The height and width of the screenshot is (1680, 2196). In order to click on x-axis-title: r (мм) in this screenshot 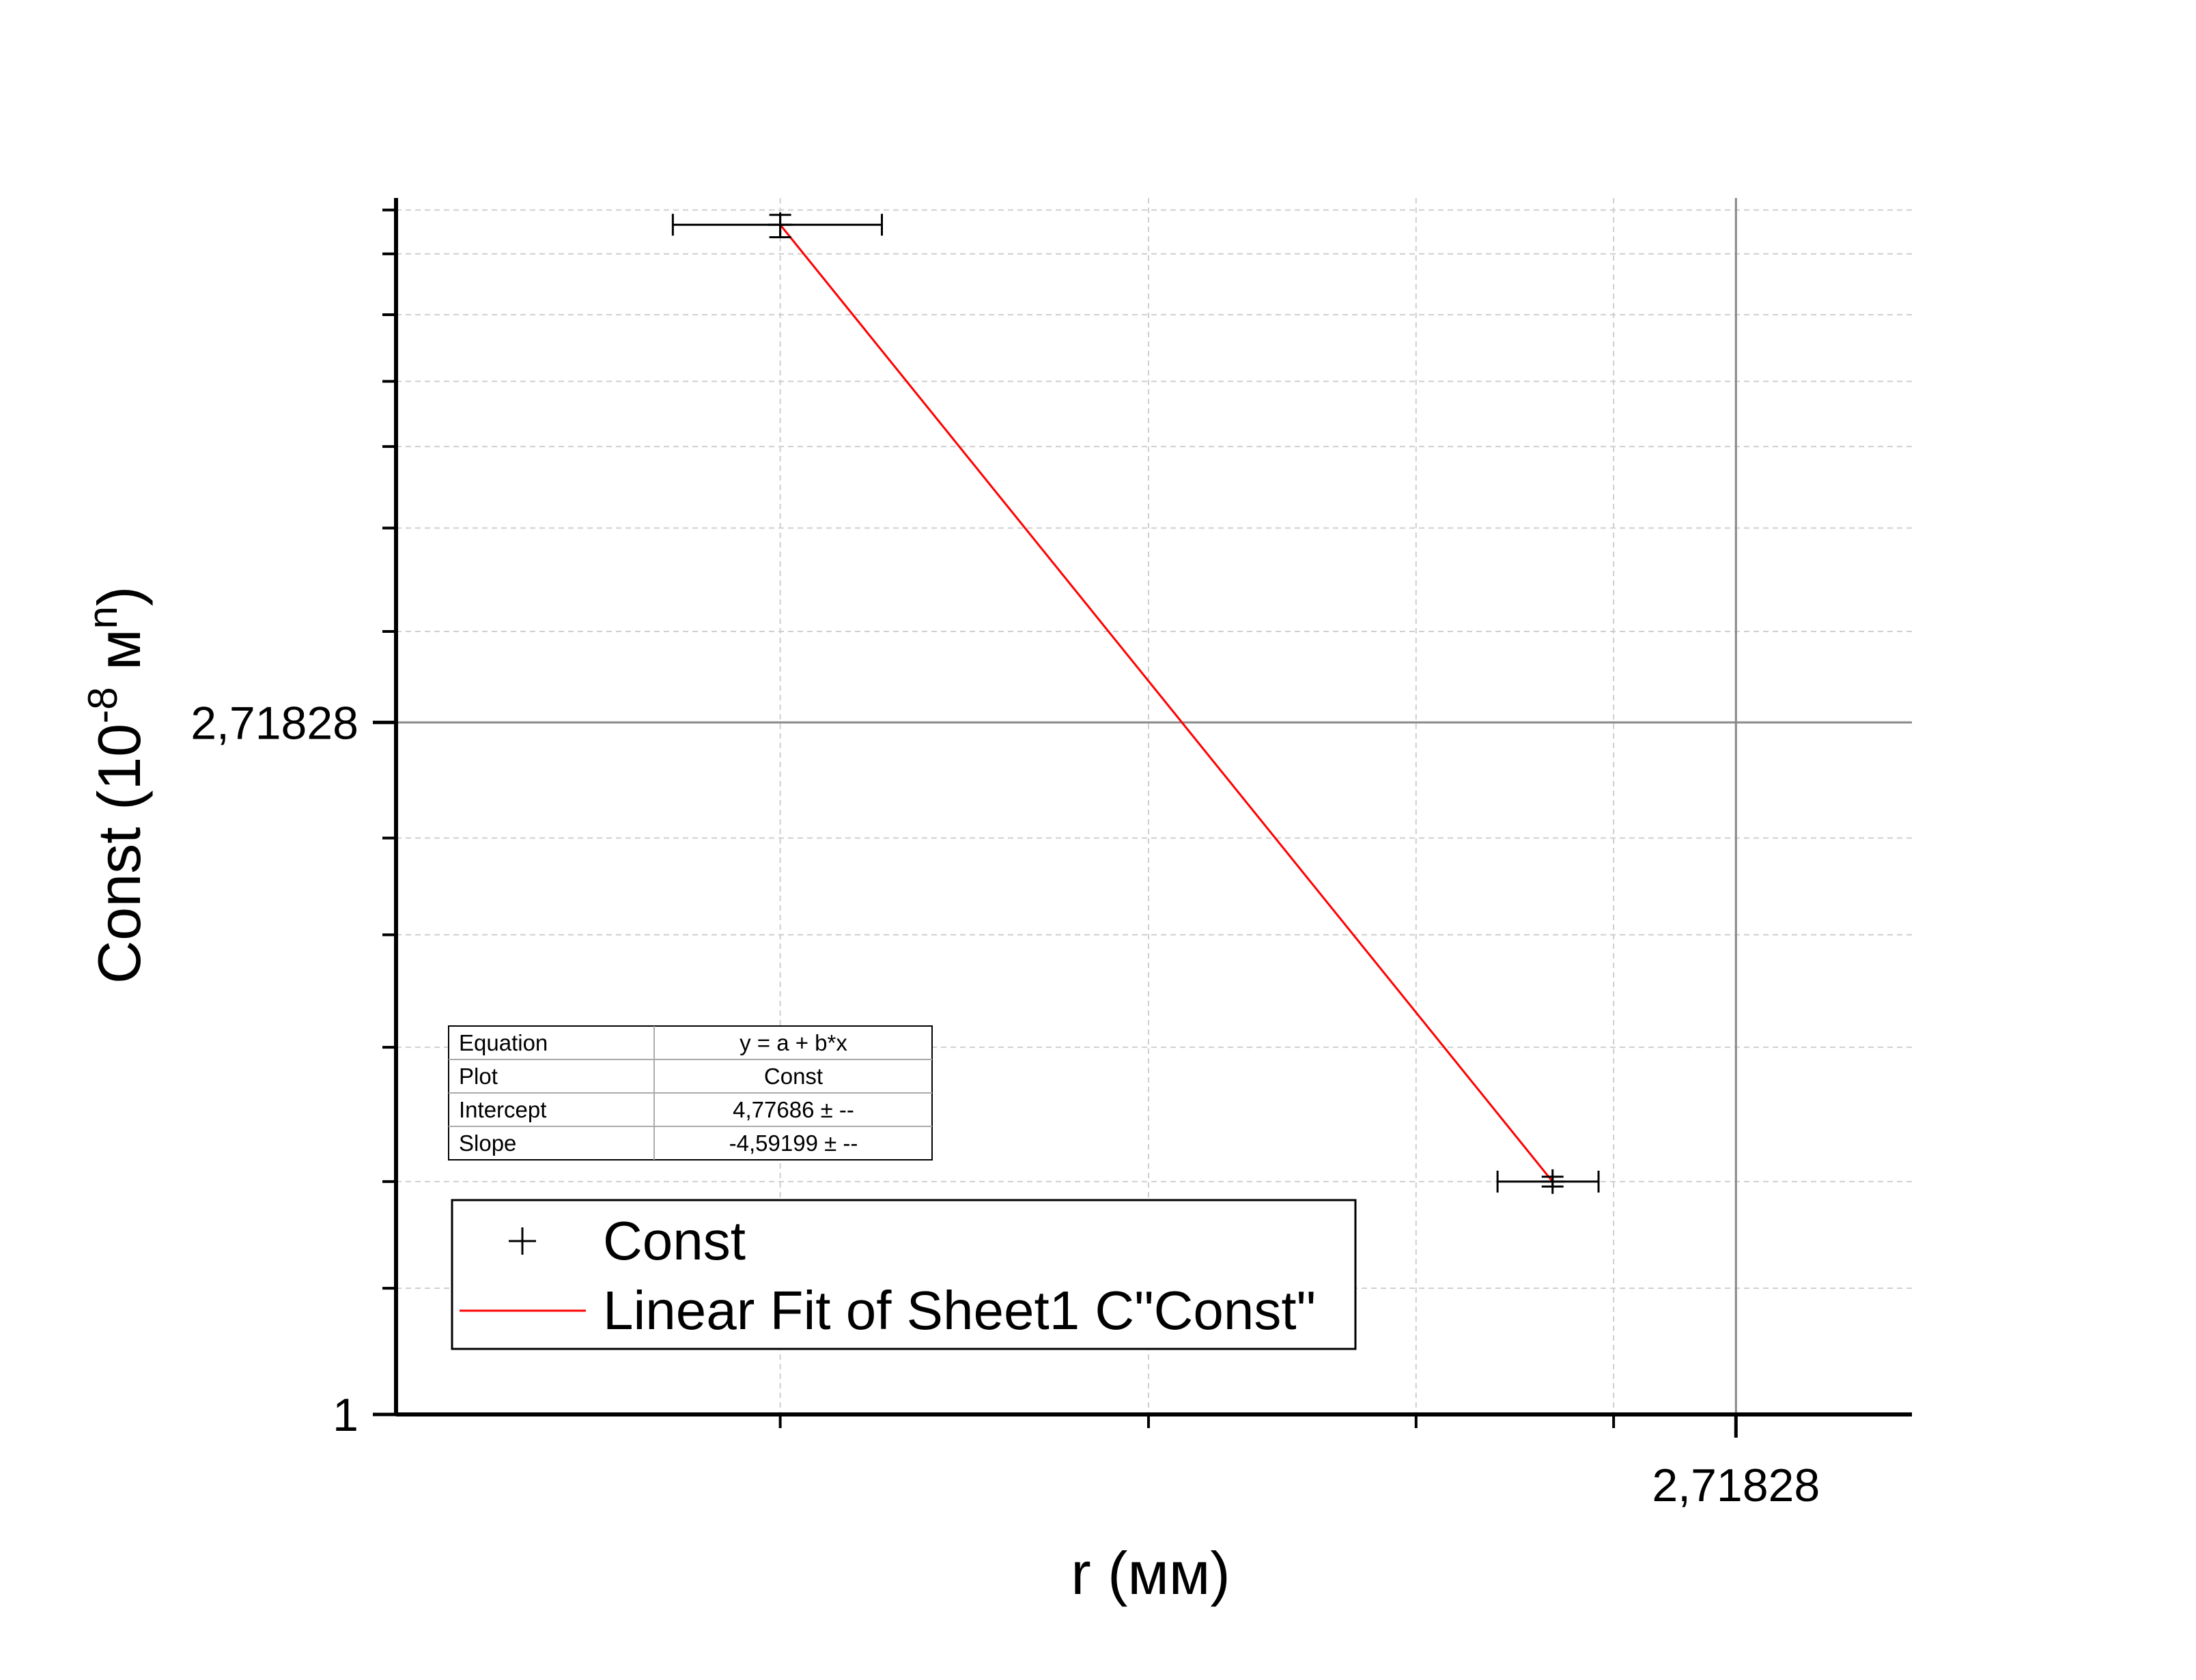, I will do `click(1150, 1573)`.